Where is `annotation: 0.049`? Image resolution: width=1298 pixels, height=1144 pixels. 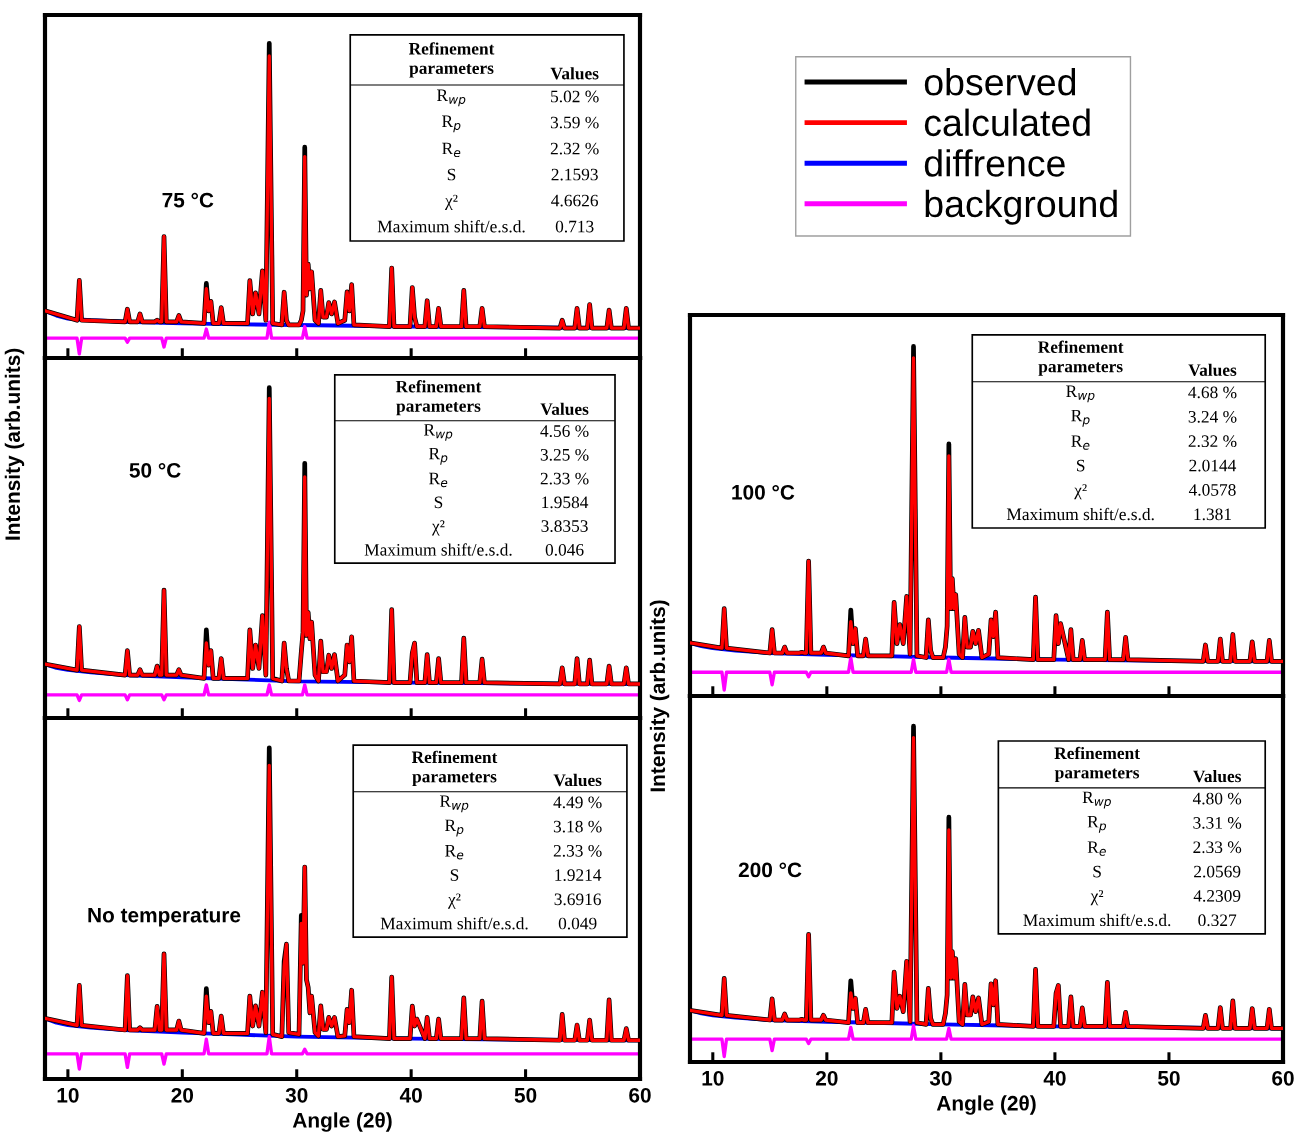 annotation: 0.049 is located at coordinates (577, 923).